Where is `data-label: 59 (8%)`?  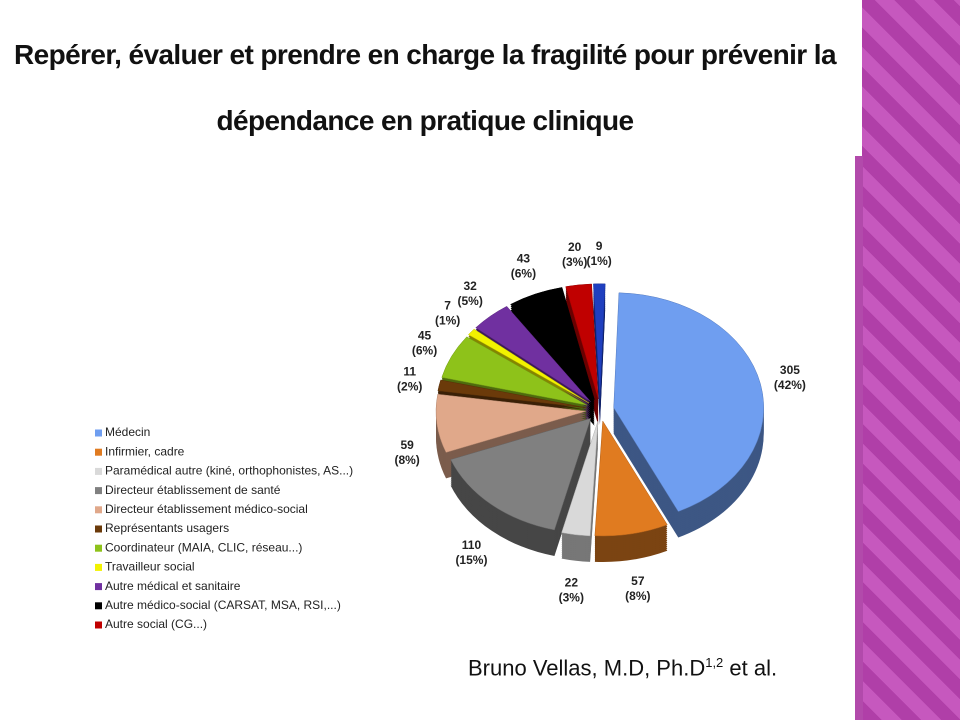
data-label: 59 (8%) is located at coordinates (406, 452).